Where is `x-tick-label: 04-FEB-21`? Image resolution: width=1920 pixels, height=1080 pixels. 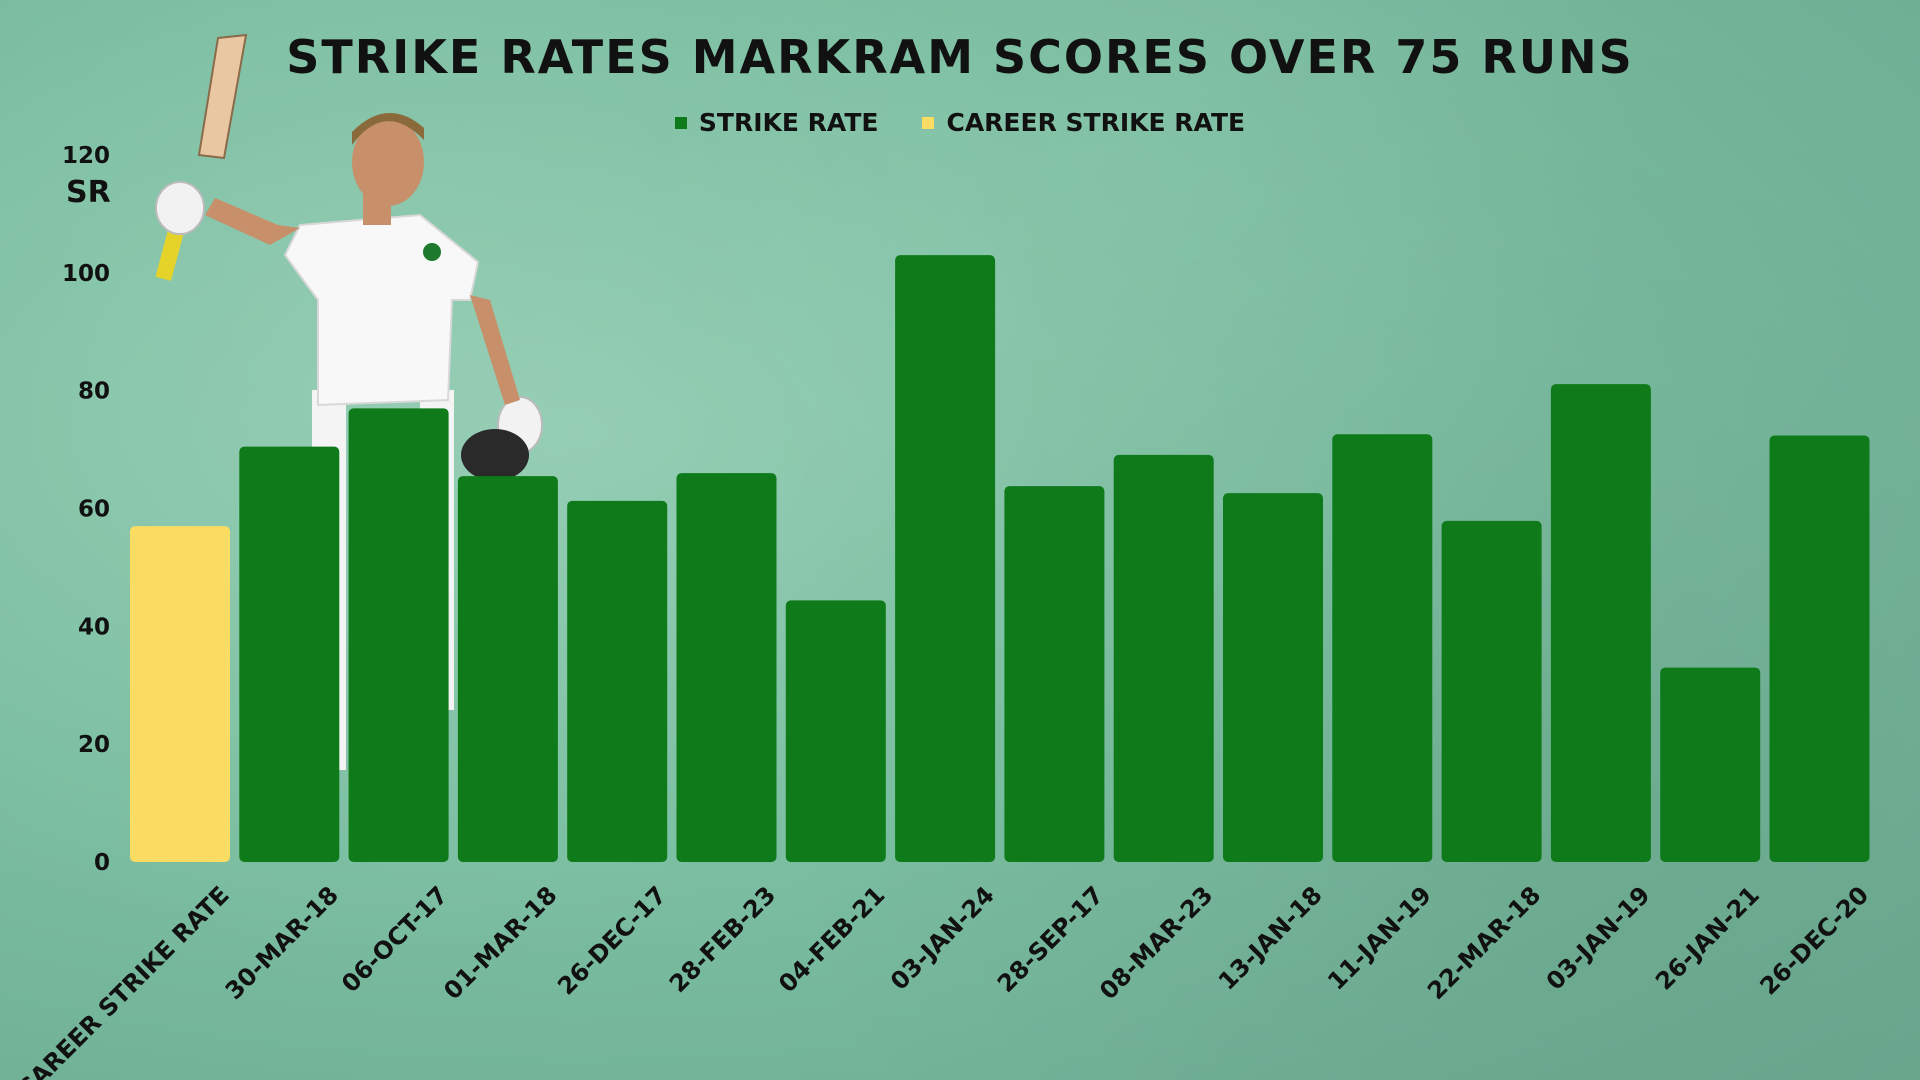
x-tick-label: 04-FEB-21 is located at coordinates (831, 939).